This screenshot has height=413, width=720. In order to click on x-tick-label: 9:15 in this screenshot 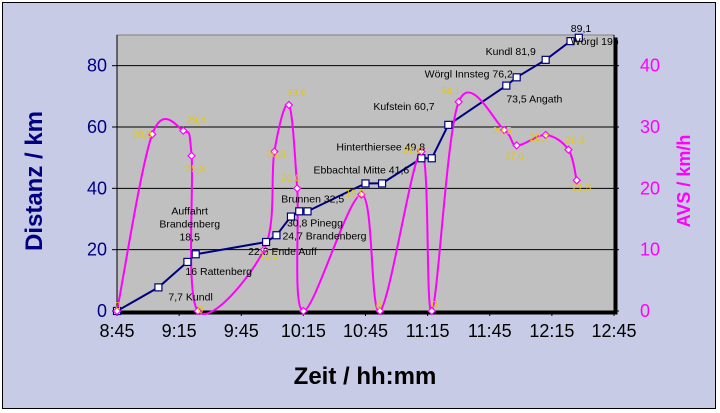, I will do `click(179, 331)`.